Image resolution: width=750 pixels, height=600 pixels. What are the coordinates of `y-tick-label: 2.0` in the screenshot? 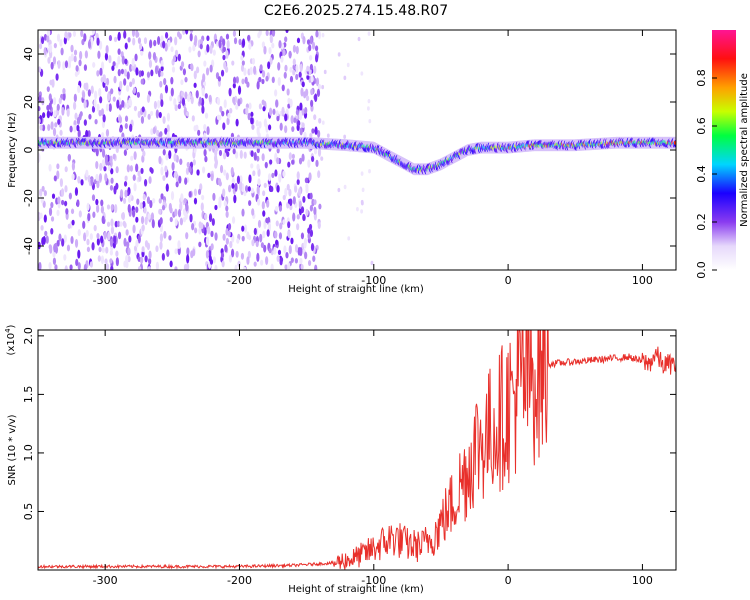 It's located at (28, 336).